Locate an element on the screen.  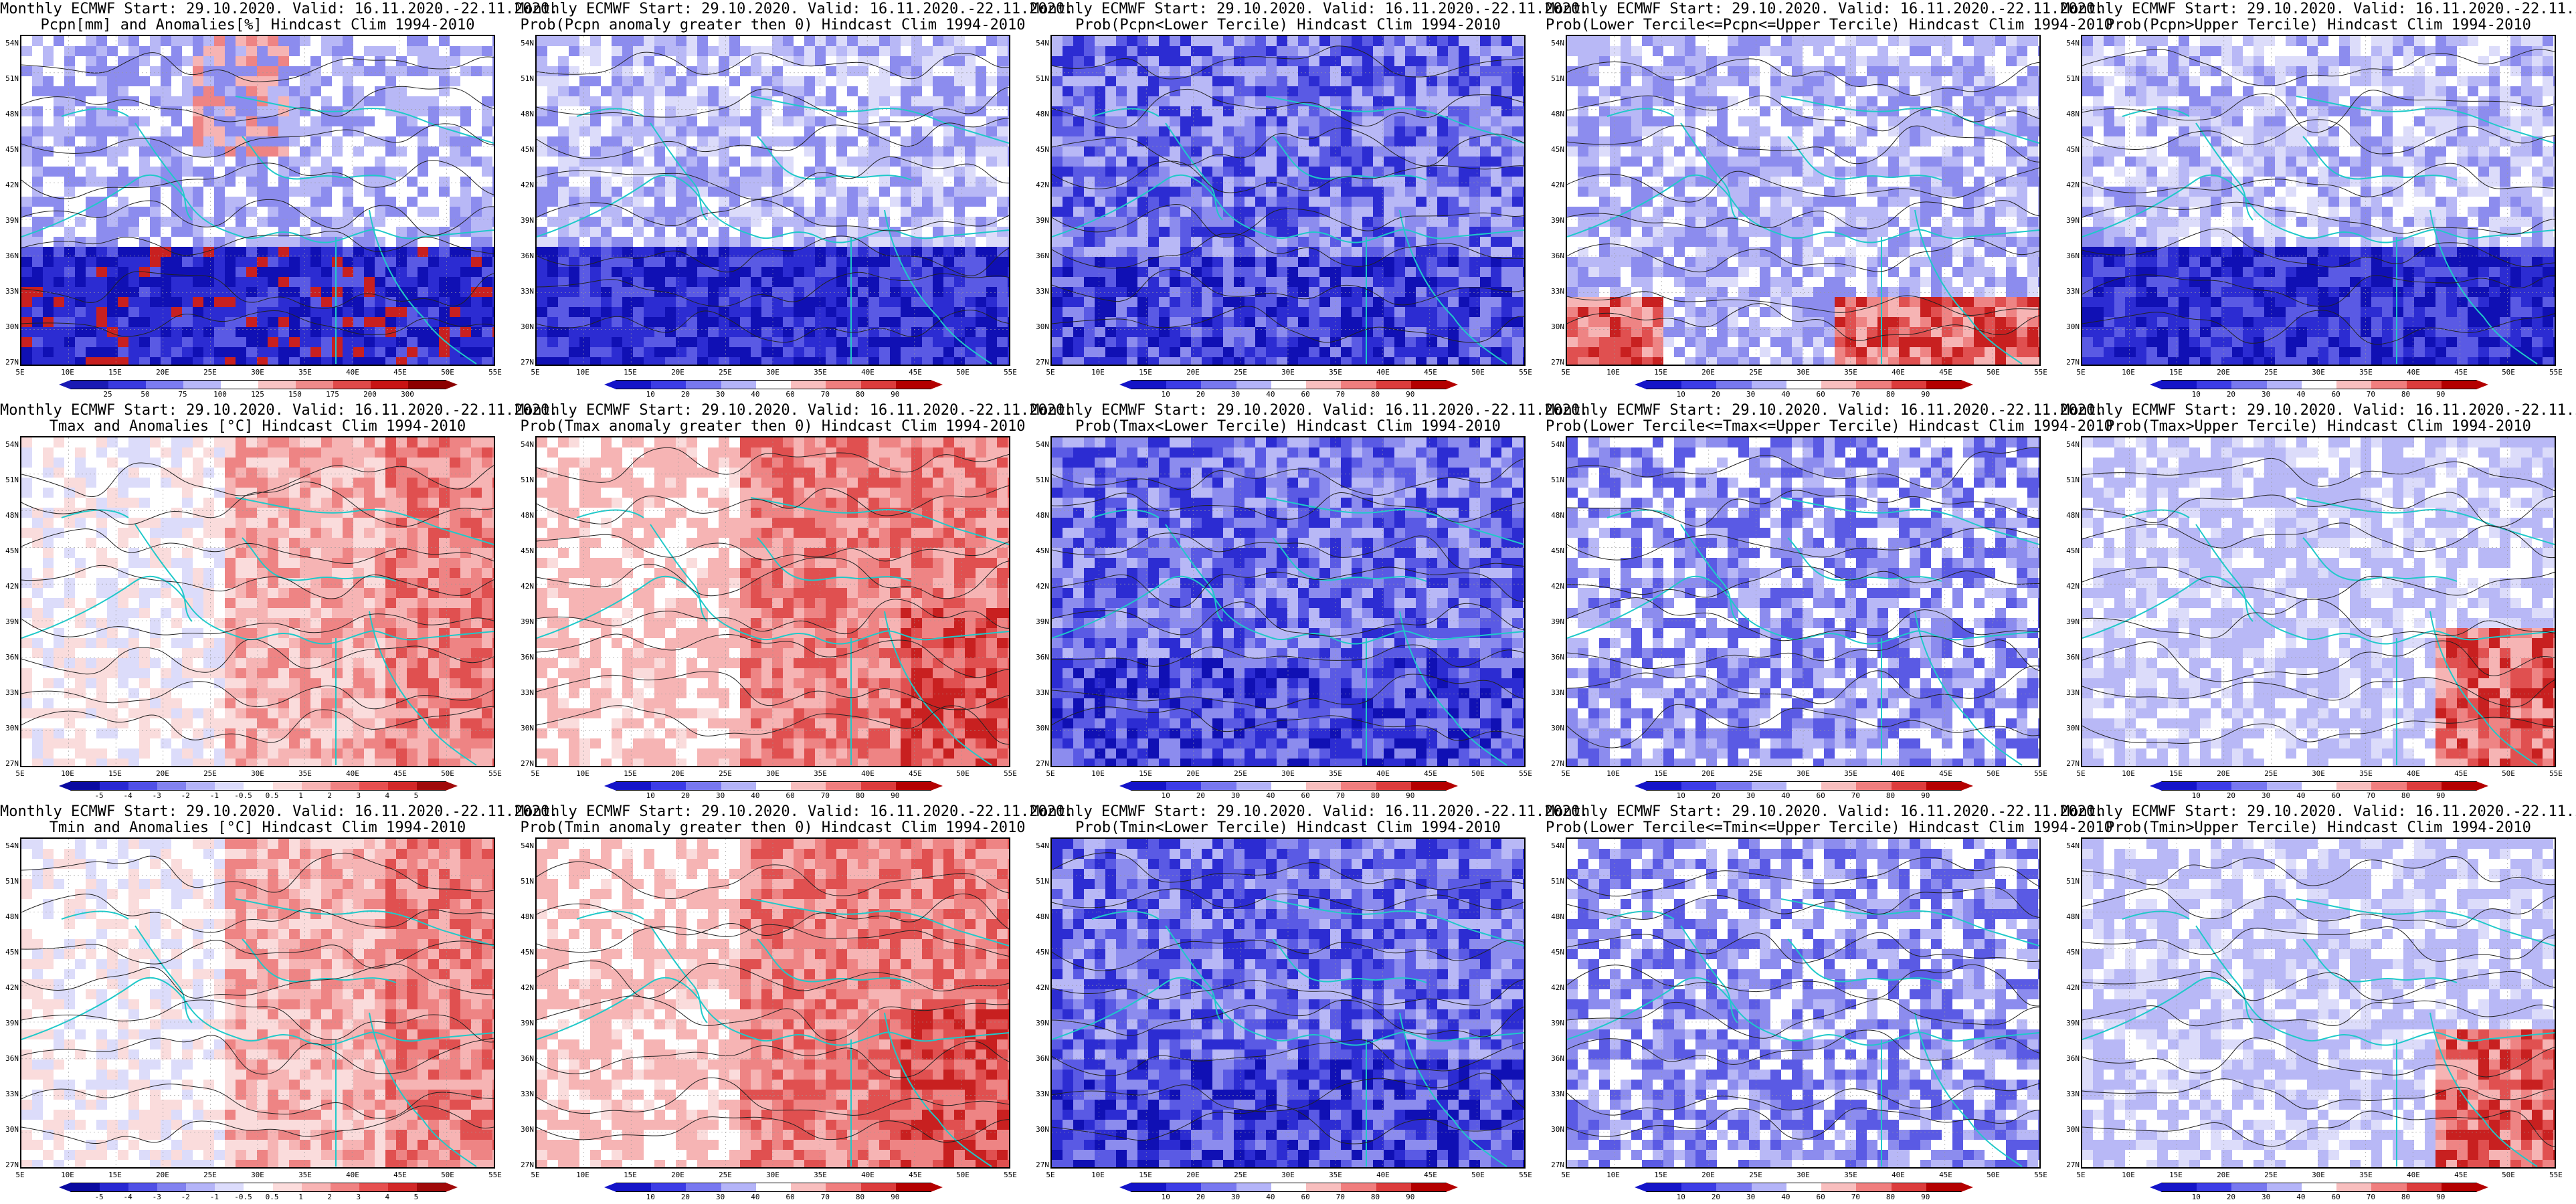
colorbar is located at coordinates (258, 384).